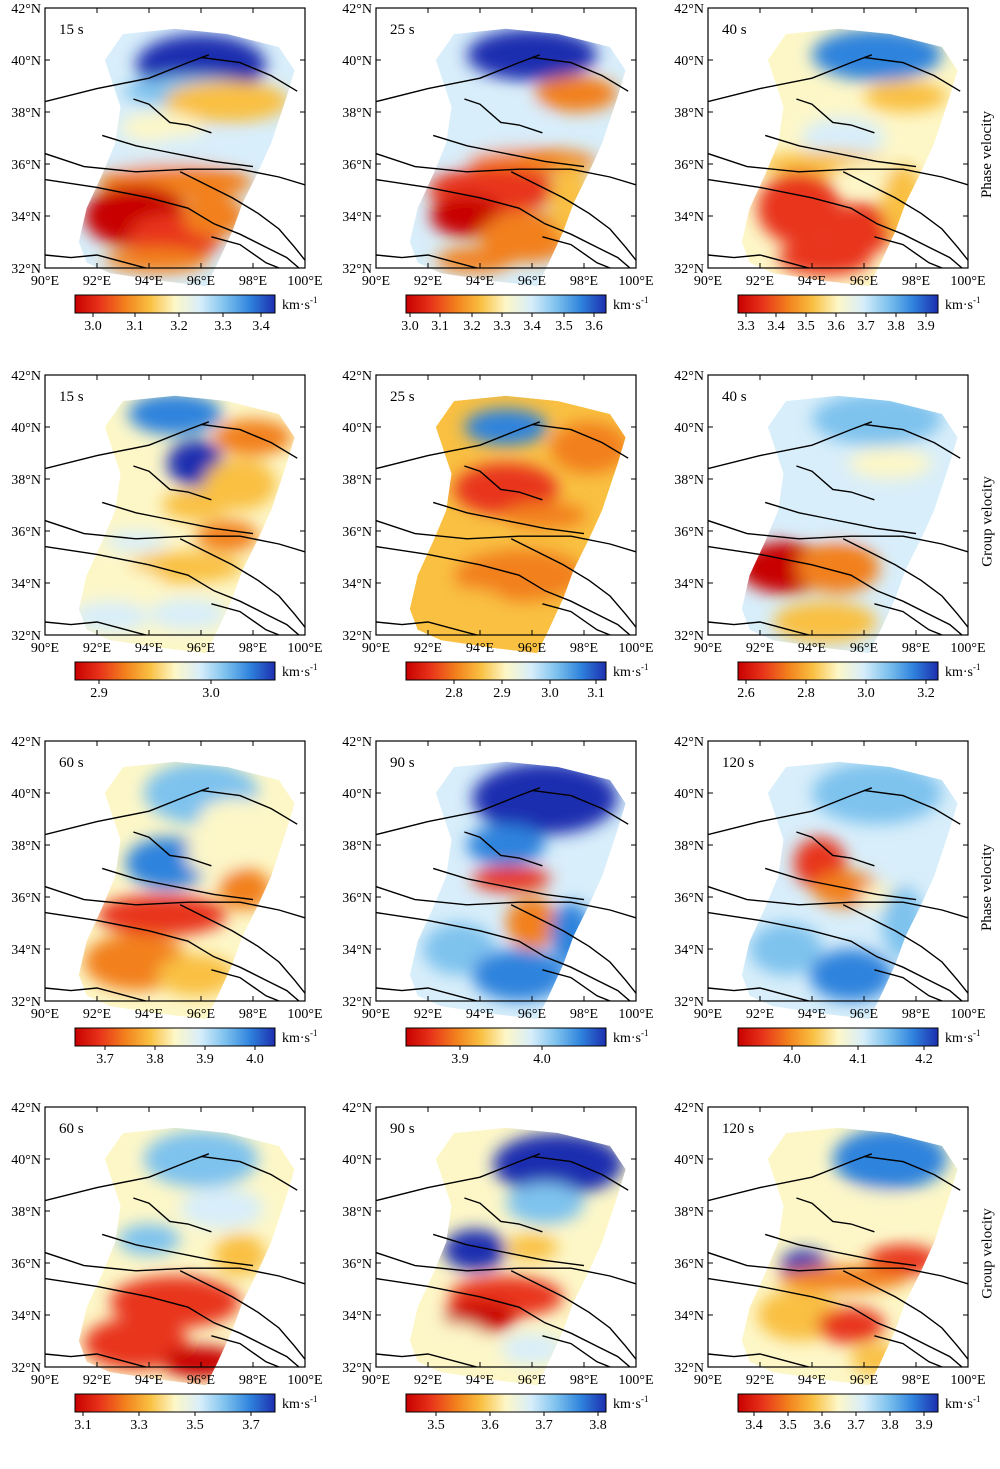  I want to click on lon-tick-label: 90°E, so click(708, 281).